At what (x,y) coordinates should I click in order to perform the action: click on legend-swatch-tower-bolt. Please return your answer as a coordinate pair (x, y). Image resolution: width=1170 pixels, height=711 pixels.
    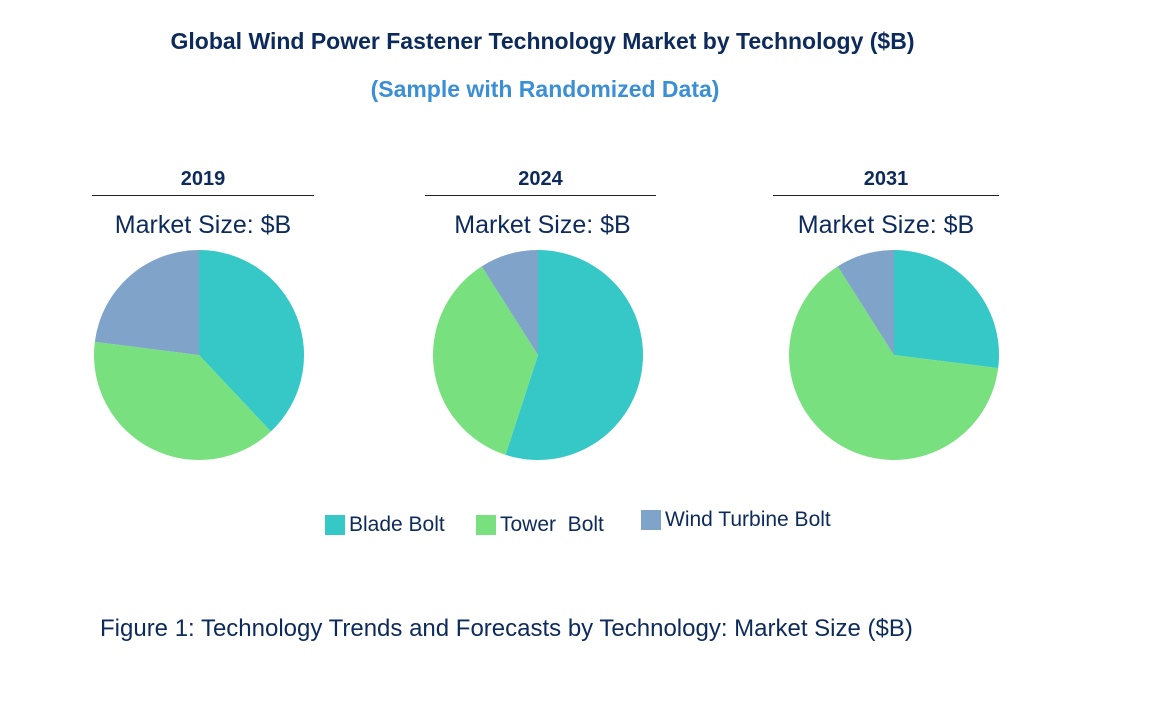
    Looking at the image, I should click on (486, 525).